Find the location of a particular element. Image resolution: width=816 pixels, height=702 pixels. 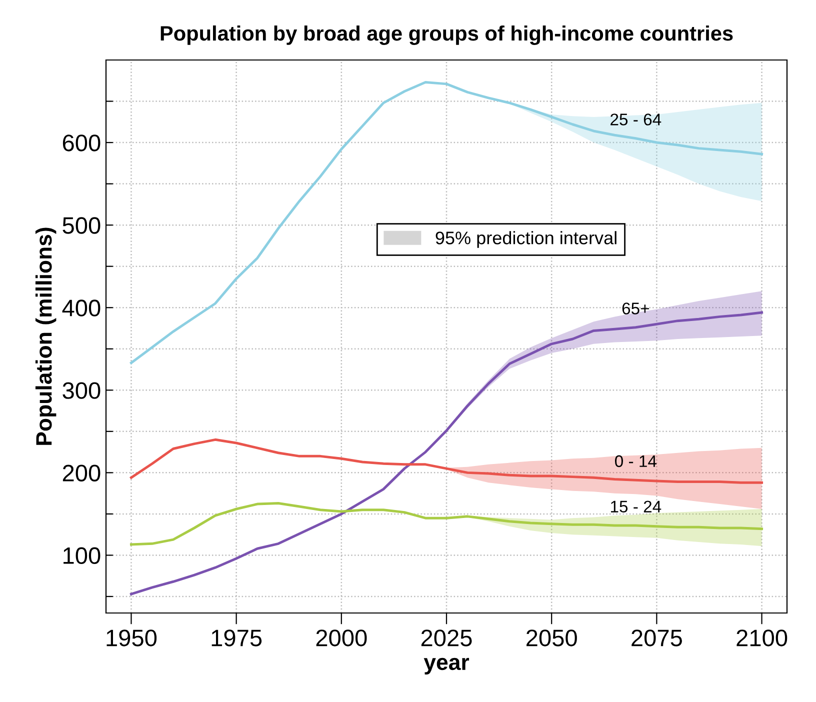

chart-title: Population by broad age groups of high-income countries is located at coordinates (446, 35).